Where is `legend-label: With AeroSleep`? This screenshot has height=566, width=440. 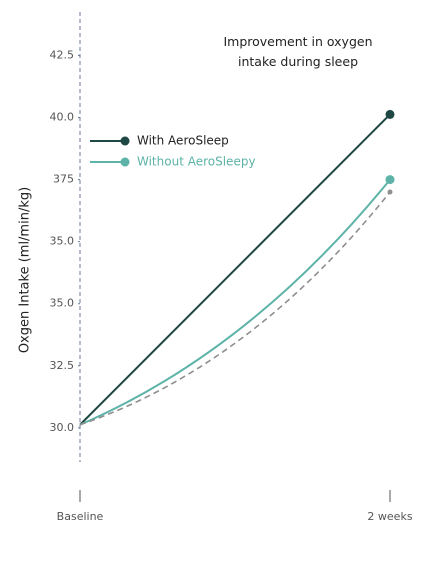
legend-label: With AeroSleep is located at coordinates (183, 141).